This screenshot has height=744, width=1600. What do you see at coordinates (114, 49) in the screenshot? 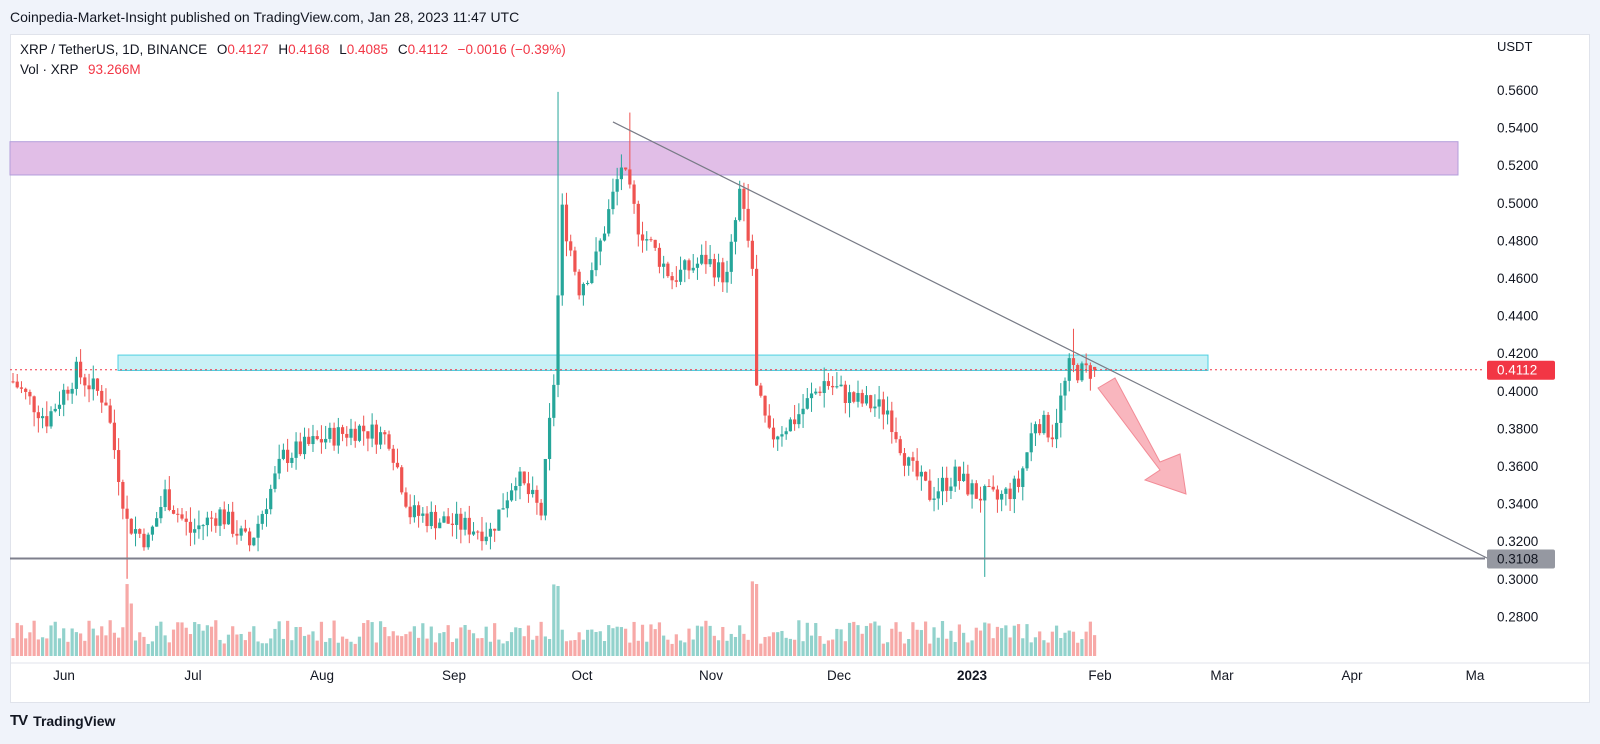
I see `symbol-label: XRP / TetherUS, 1D, BINANCE` at bounding box center [114, 49].